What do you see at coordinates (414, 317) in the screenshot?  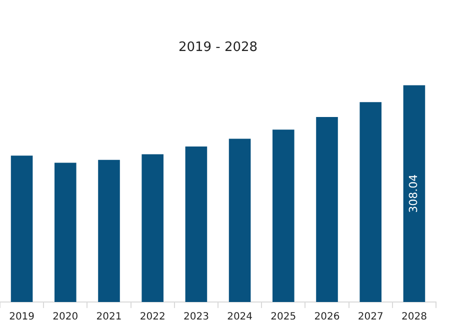 I see `x-tick-label: 2028` at bounding box center [414, 317].